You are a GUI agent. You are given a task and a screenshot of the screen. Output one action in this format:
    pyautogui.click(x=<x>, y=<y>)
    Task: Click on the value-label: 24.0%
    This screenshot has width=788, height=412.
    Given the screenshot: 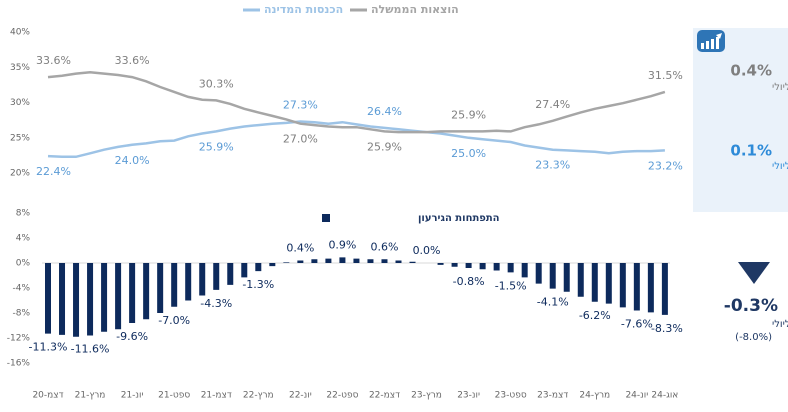 What is the action you would take?
    pyautogui.click(x=132, y=160)
    